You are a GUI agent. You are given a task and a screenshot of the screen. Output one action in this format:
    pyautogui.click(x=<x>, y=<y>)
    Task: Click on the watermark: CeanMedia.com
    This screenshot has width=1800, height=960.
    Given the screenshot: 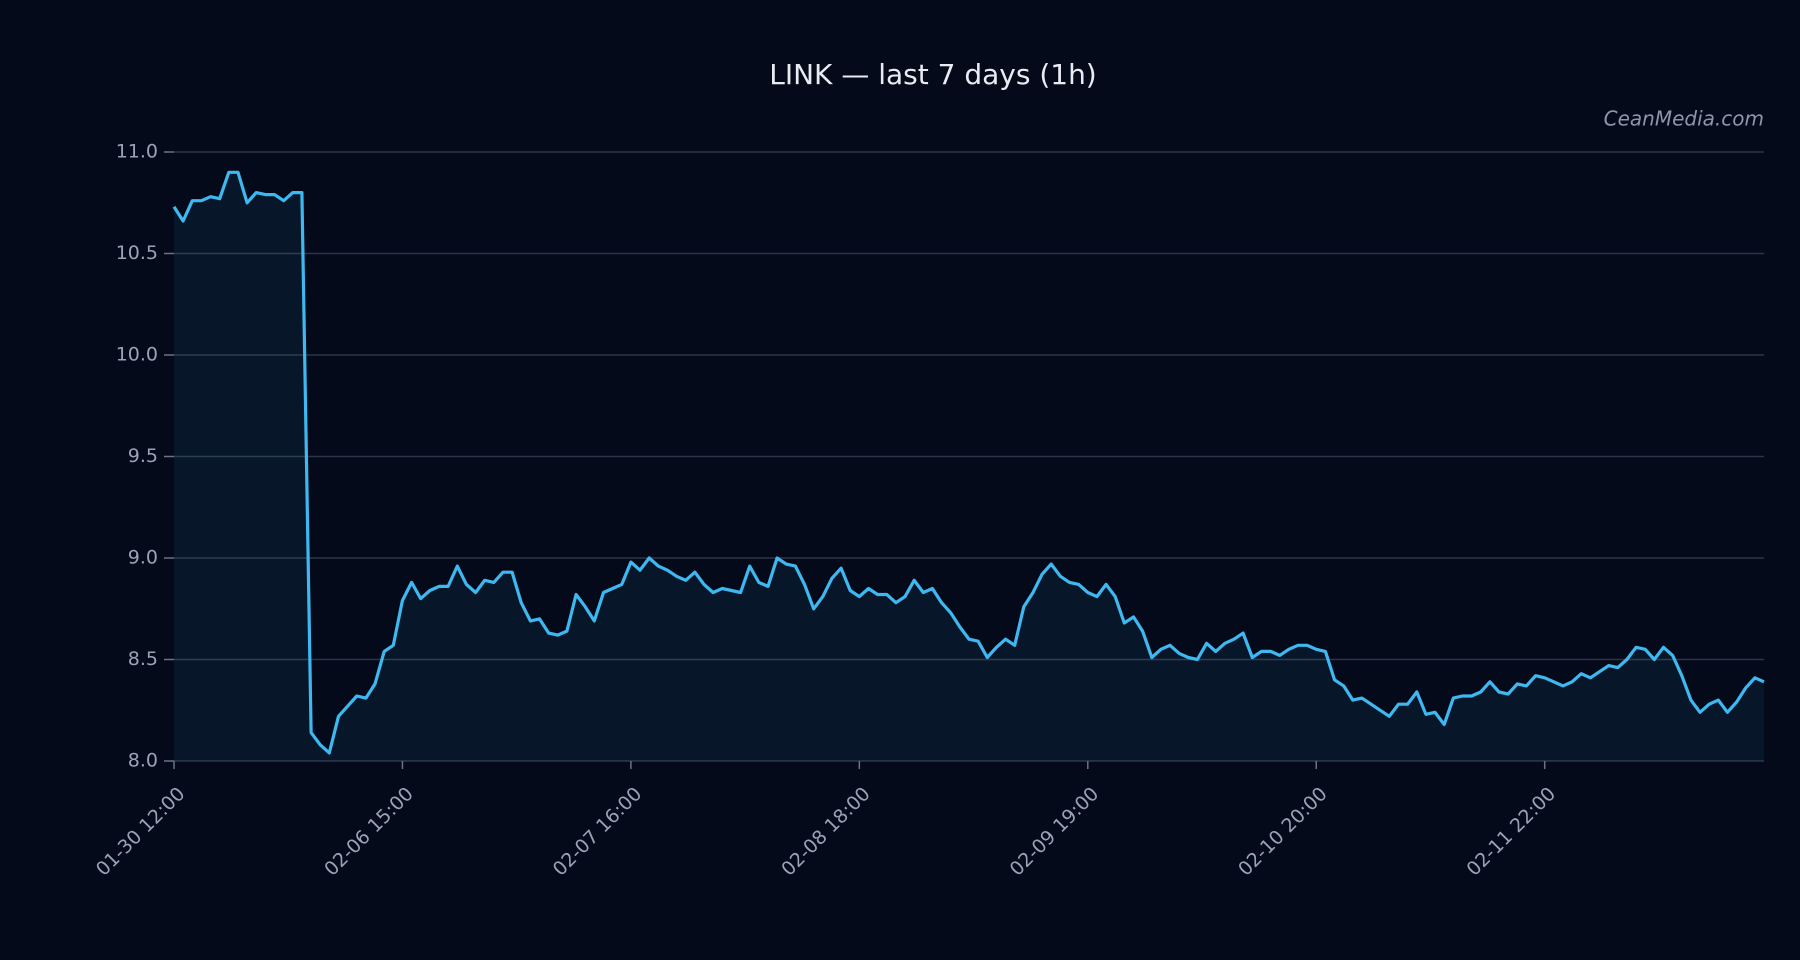 What is the action you would take?
    pyautogui.click(x=1684, y=119)
    